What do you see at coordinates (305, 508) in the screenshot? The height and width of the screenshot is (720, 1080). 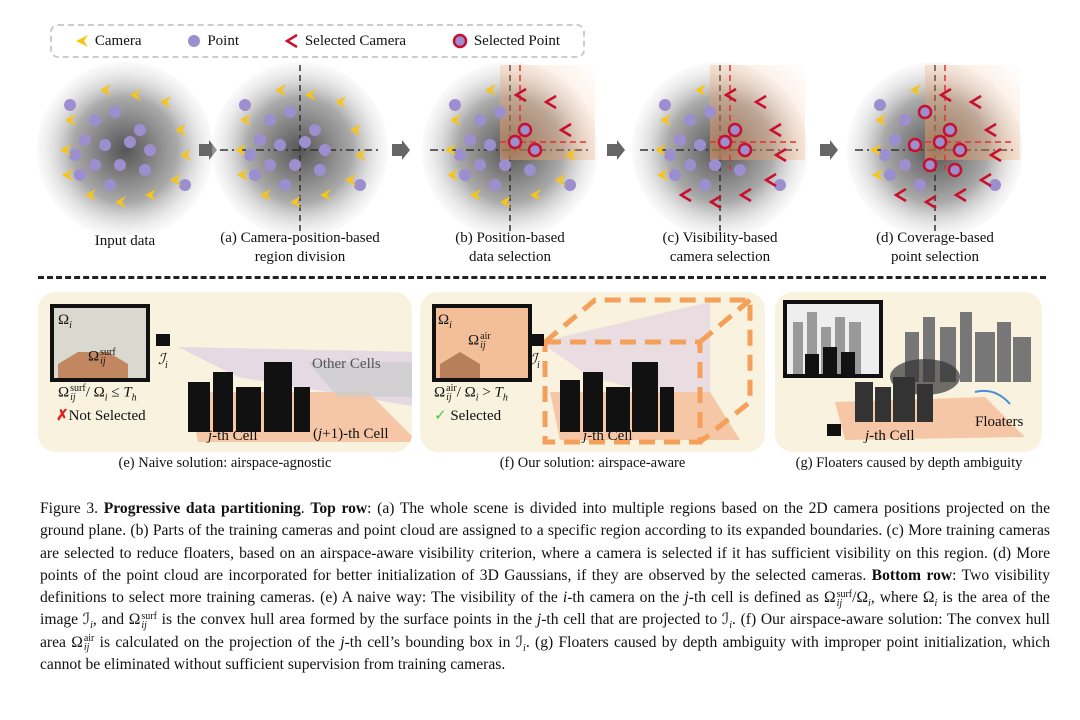 I see `caption-run: .` at bounding box center [305, 508].